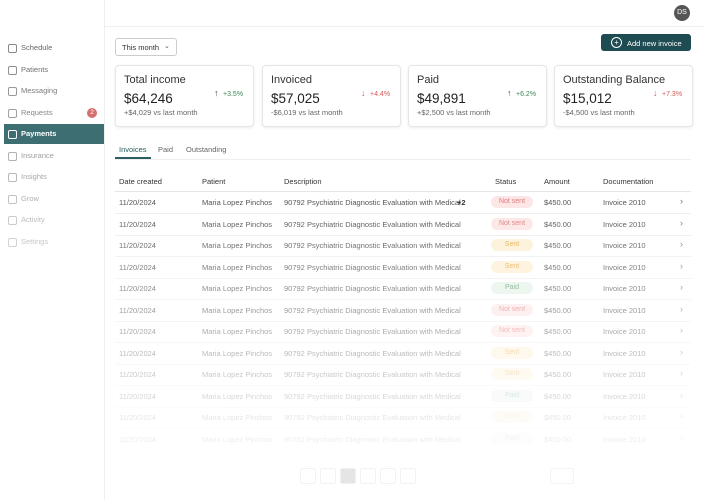  What do you see at coordinates (512, 223) in the screenshot?
I see `status-pill: Not sent` at bounding box center [512, 223].